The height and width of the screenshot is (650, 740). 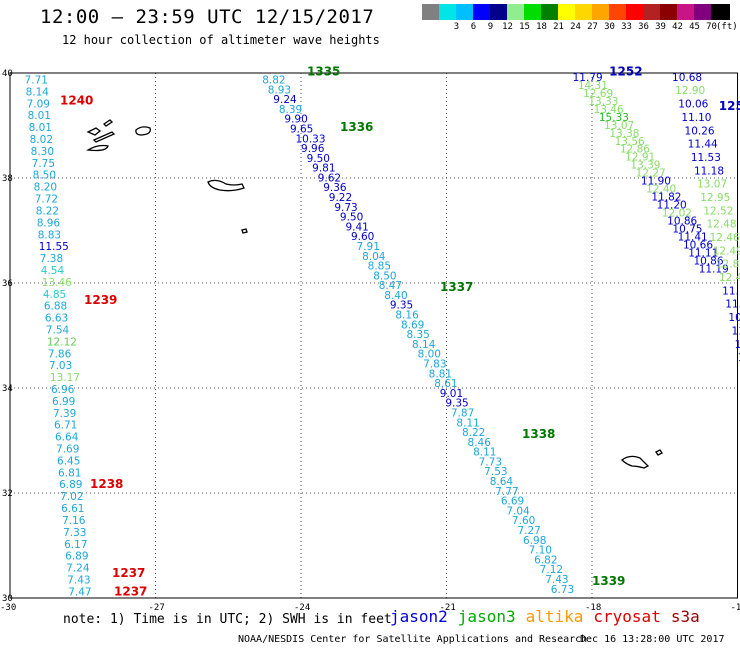 I want to click on wave-height-value: 12.02, so click(x=677, y=214).